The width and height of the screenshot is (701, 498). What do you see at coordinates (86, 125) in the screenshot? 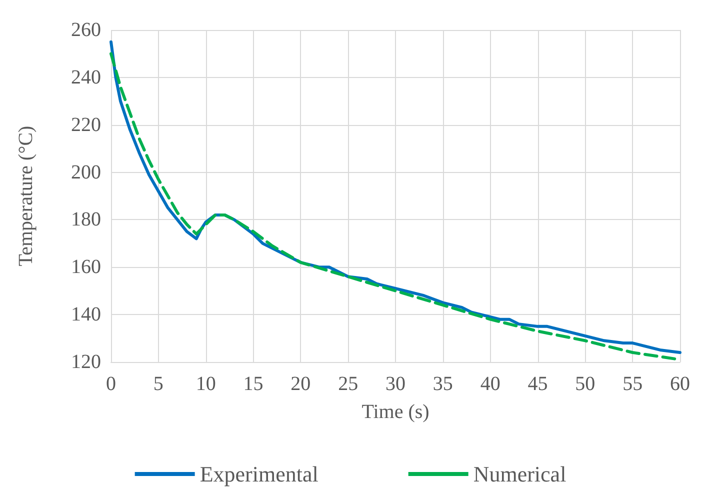
I see `y-tick-label: 220` at bounding box center [86, 125].